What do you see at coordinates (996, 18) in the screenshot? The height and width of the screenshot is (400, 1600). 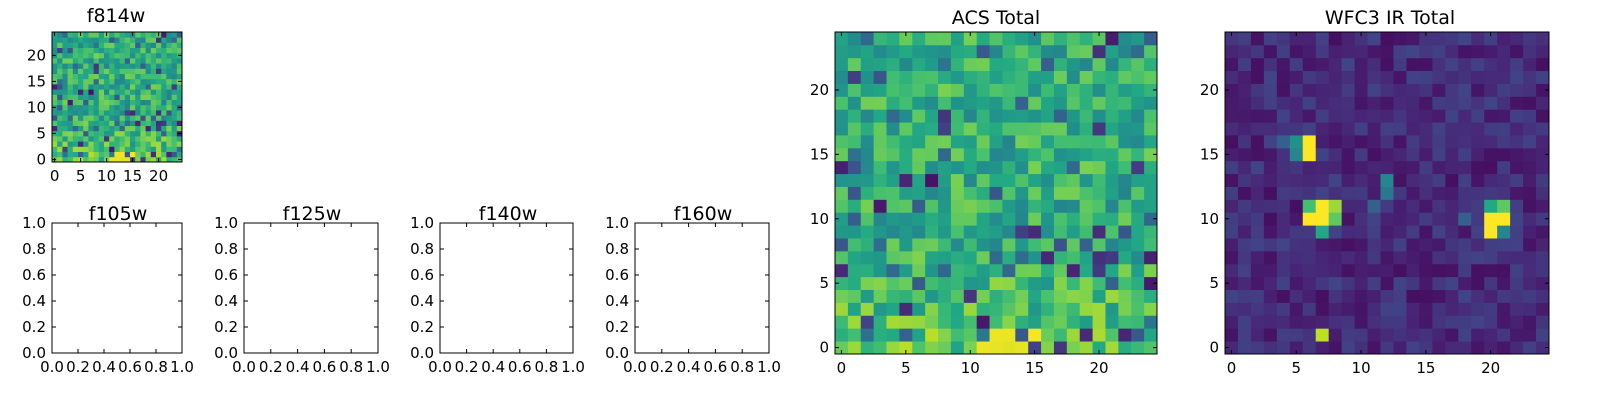 I see `panel-title: ACS Total` at bounding box center [996, 18].